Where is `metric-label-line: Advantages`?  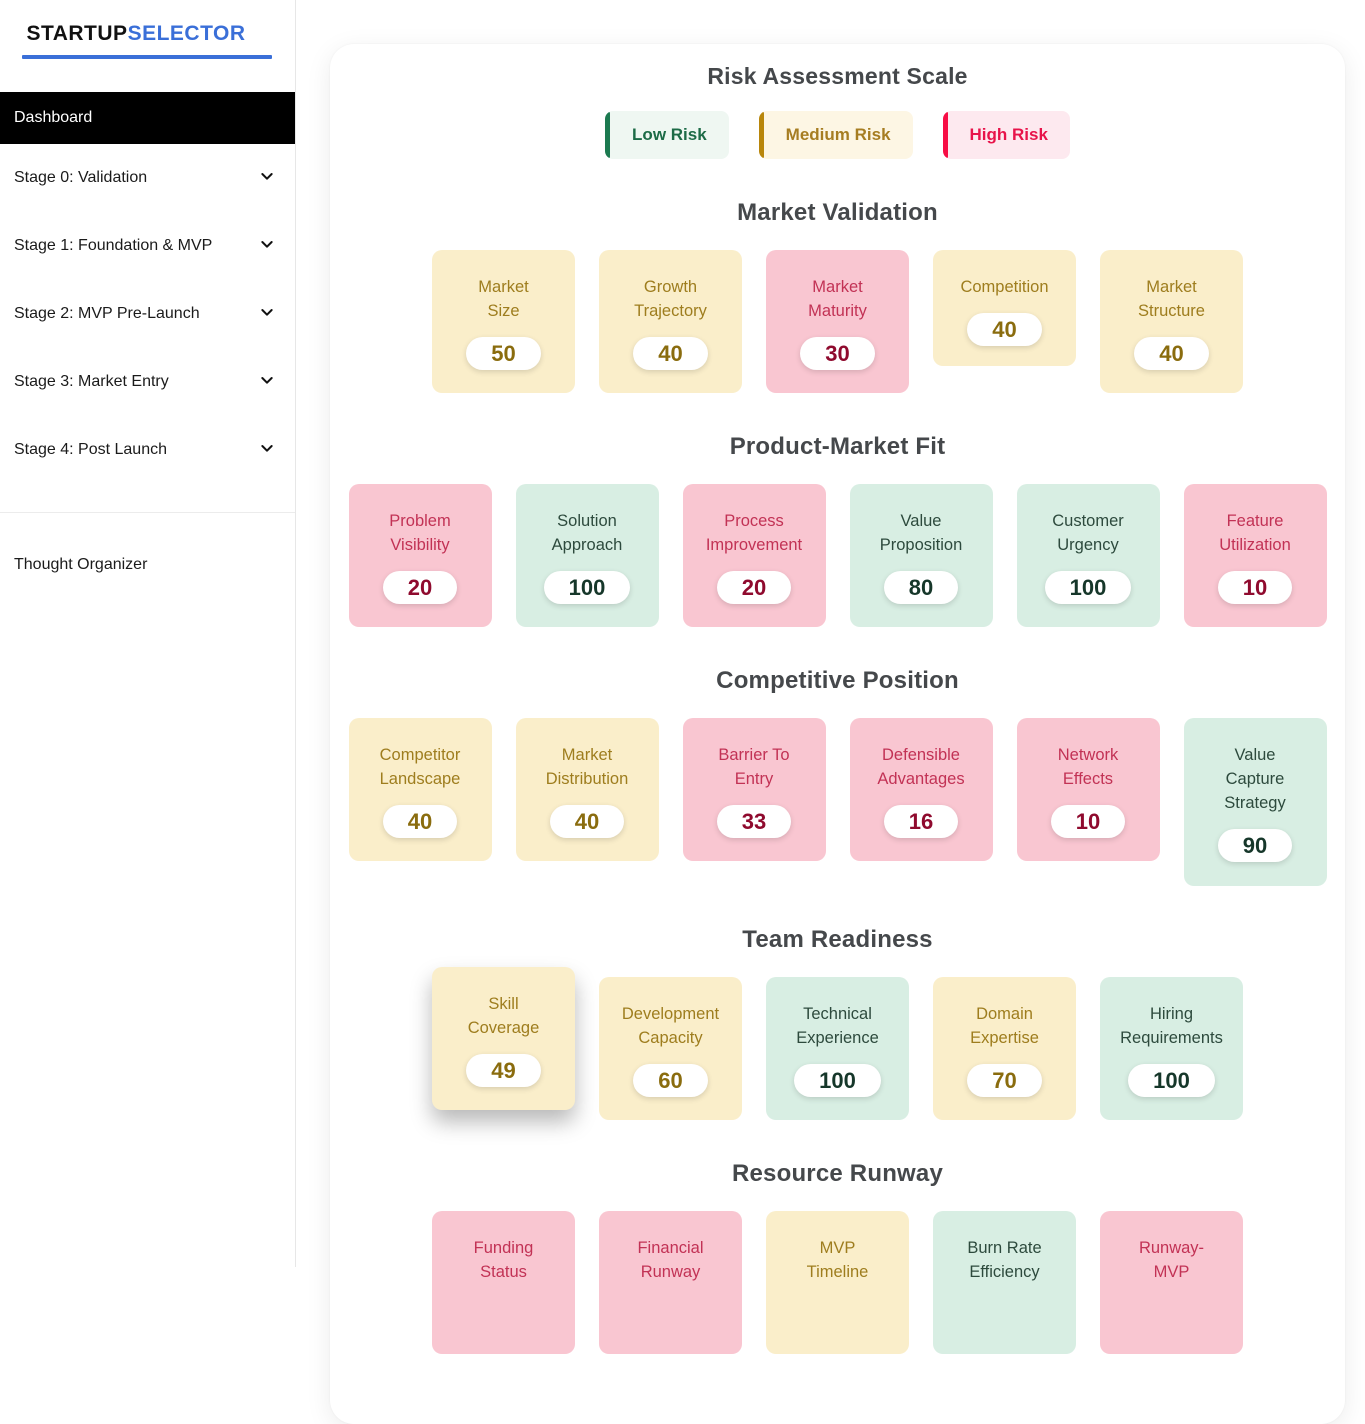
metric-label-line: Advantages is located at coordinates (921, 779).